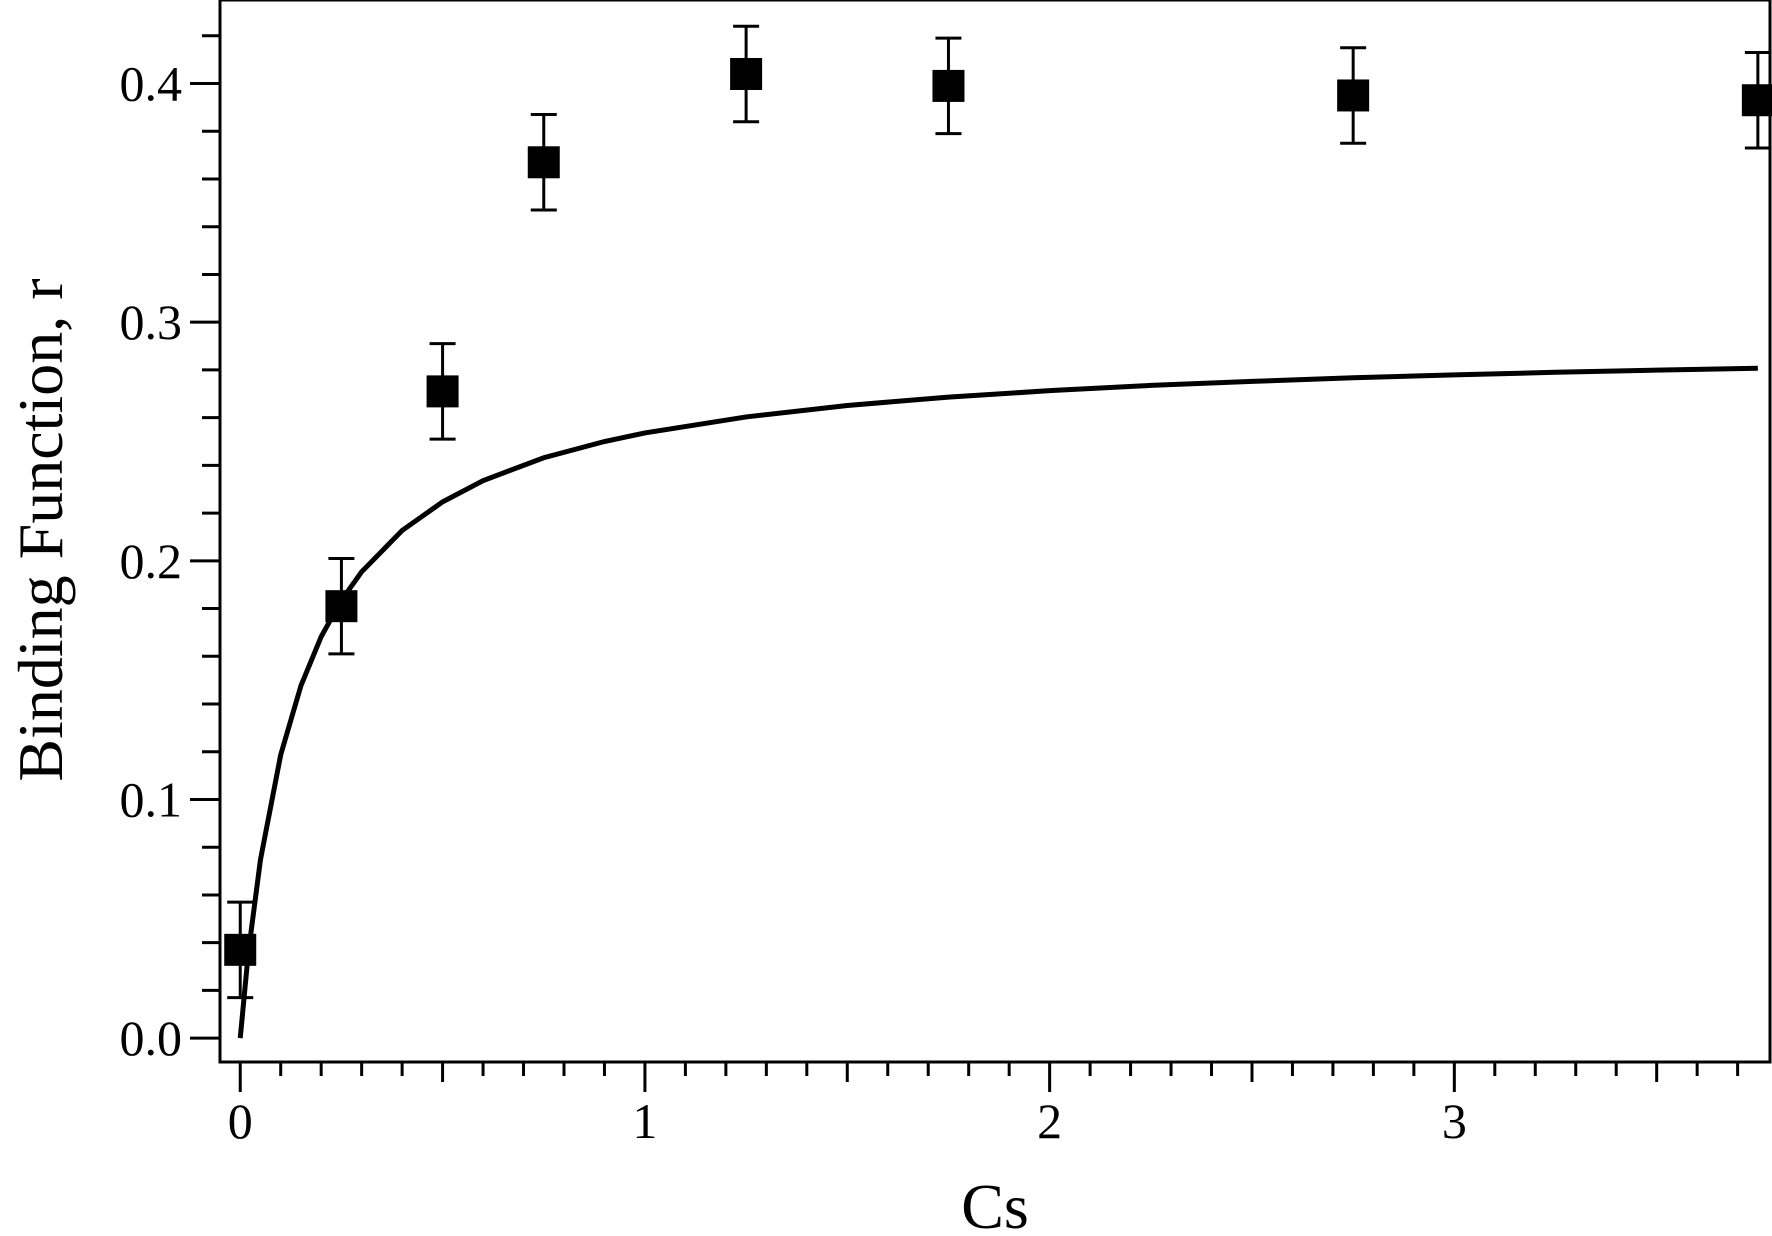 This screenshot has height=1236, width=1772. I want to click on x-tick-label: 1, so click(644, 1121).